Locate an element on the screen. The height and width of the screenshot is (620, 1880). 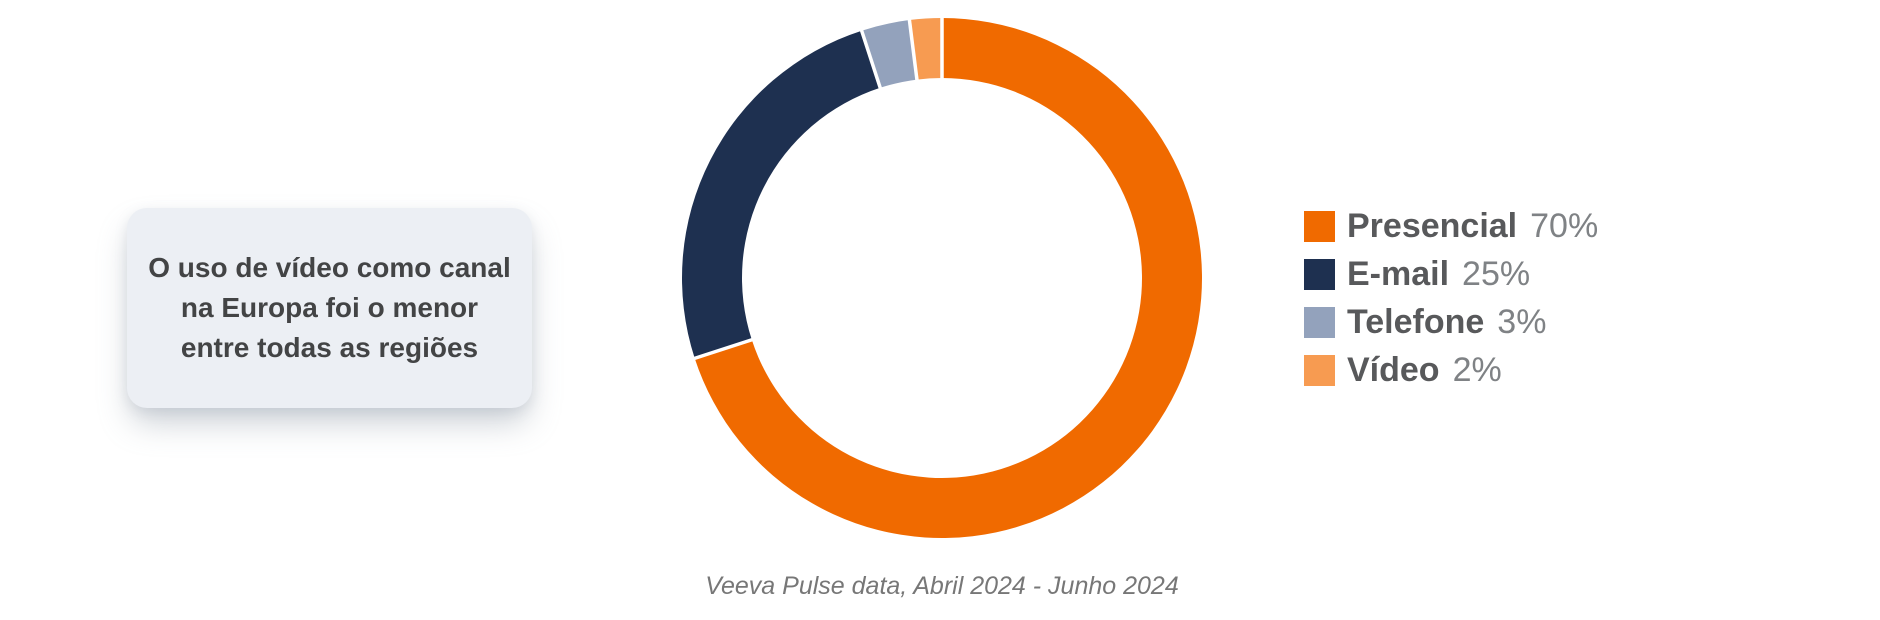
legend-row-2: Telefone 3% is located at coordinates (1451, 321).